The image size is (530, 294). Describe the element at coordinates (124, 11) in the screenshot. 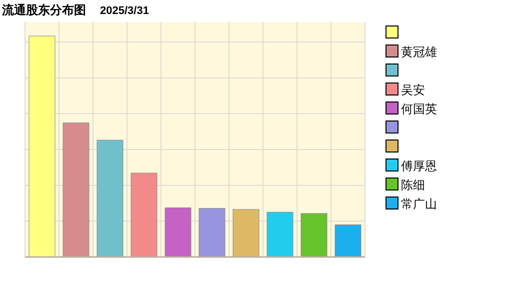

I see `chart-subtitle: 2025/3/31` at that location.